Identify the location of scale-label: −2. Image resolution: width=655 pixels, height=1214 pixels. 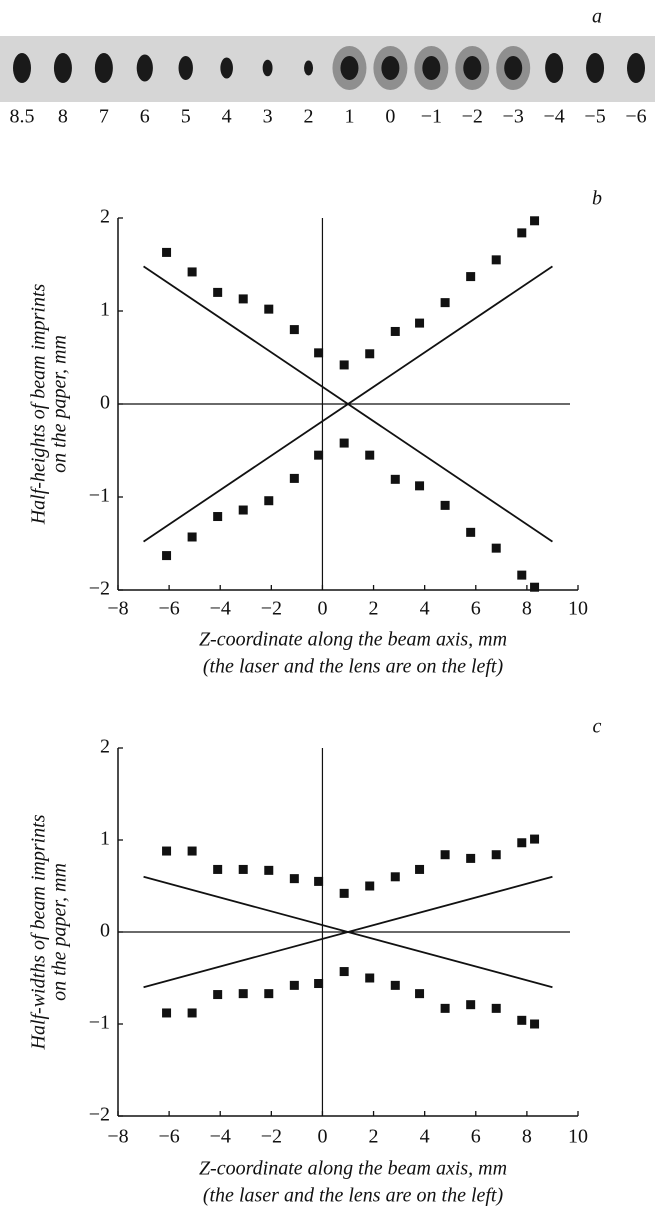
(472, 117).